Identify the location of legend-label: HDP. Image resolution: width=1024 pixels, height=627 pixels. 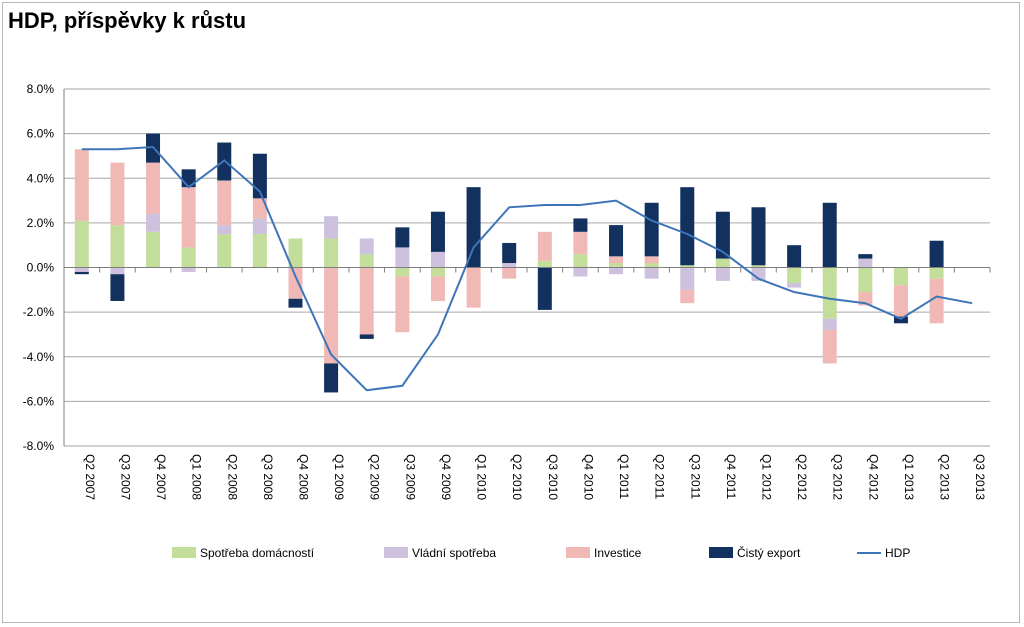
(897, 553).